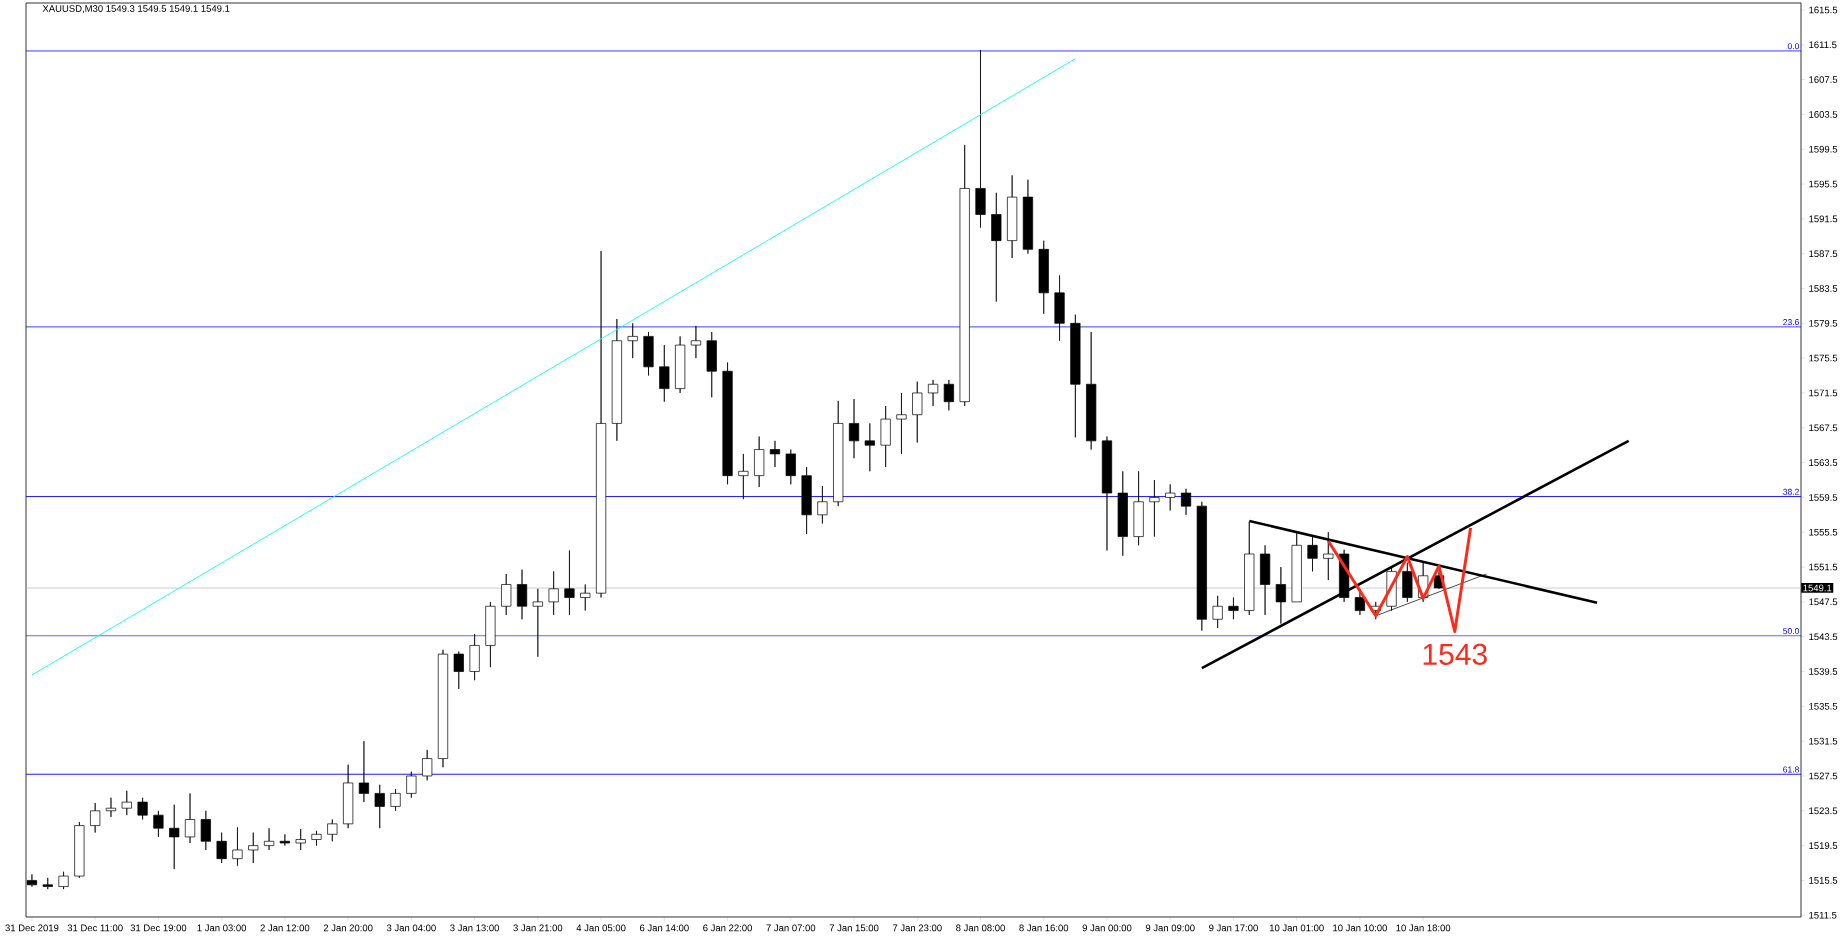 This screenshot has height=940, width=1844. I want to click on y-tick-label: 1587.5, so click(1823, 254).